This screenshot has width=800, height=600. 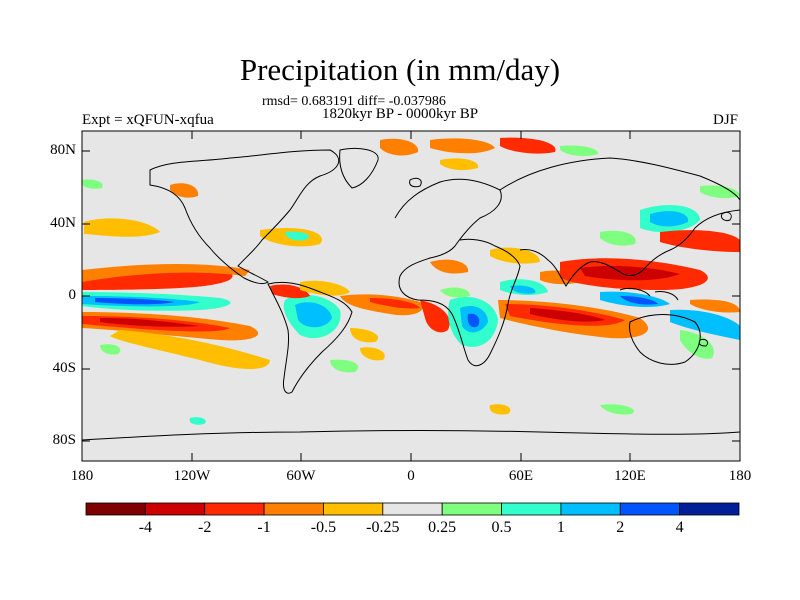 I want to click on season-label: DJF, so click(x=725, y=120).